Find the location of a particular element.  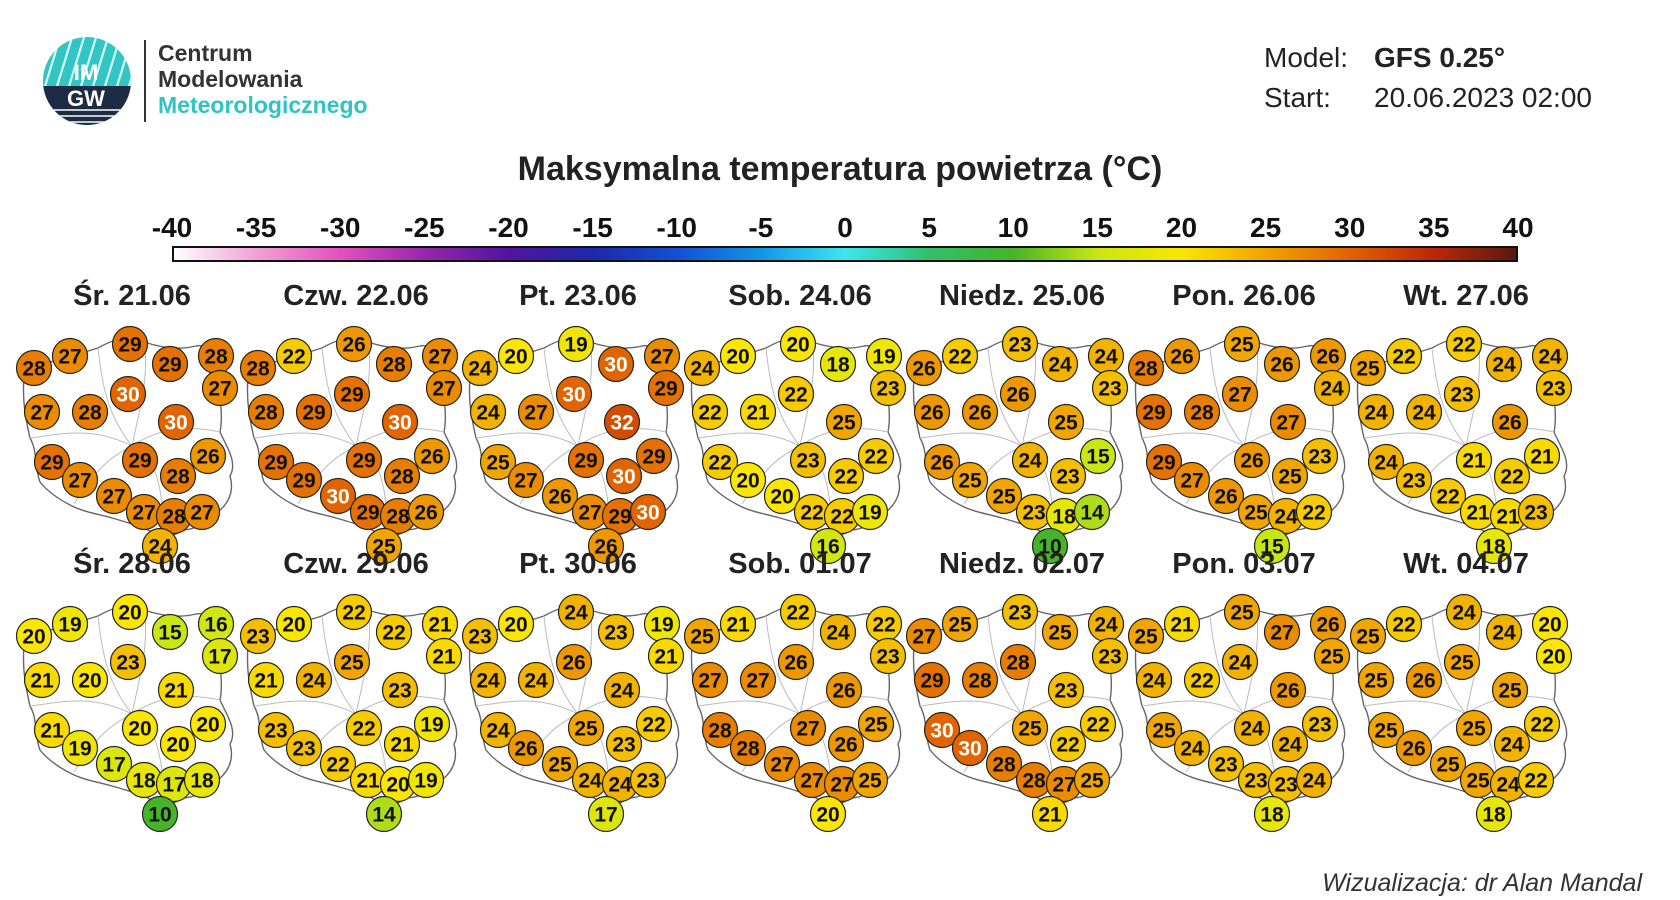

scale-tick-label: -30 is located at coordinates (340, 227).